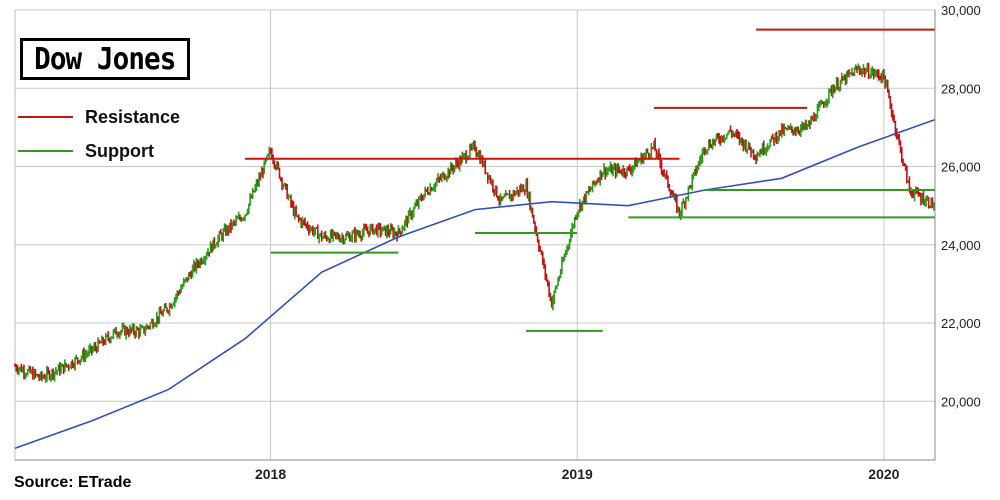  What do you see at coordinates (961, 167) in the screenshot?
I see `y-tick-label: 26,000` at bounding box center [961, 167].